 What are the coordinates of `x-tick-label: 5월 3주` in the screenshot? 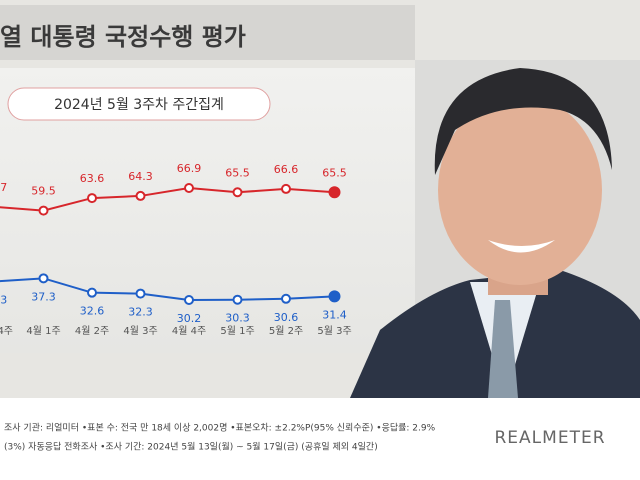 It's located at (334, 331).